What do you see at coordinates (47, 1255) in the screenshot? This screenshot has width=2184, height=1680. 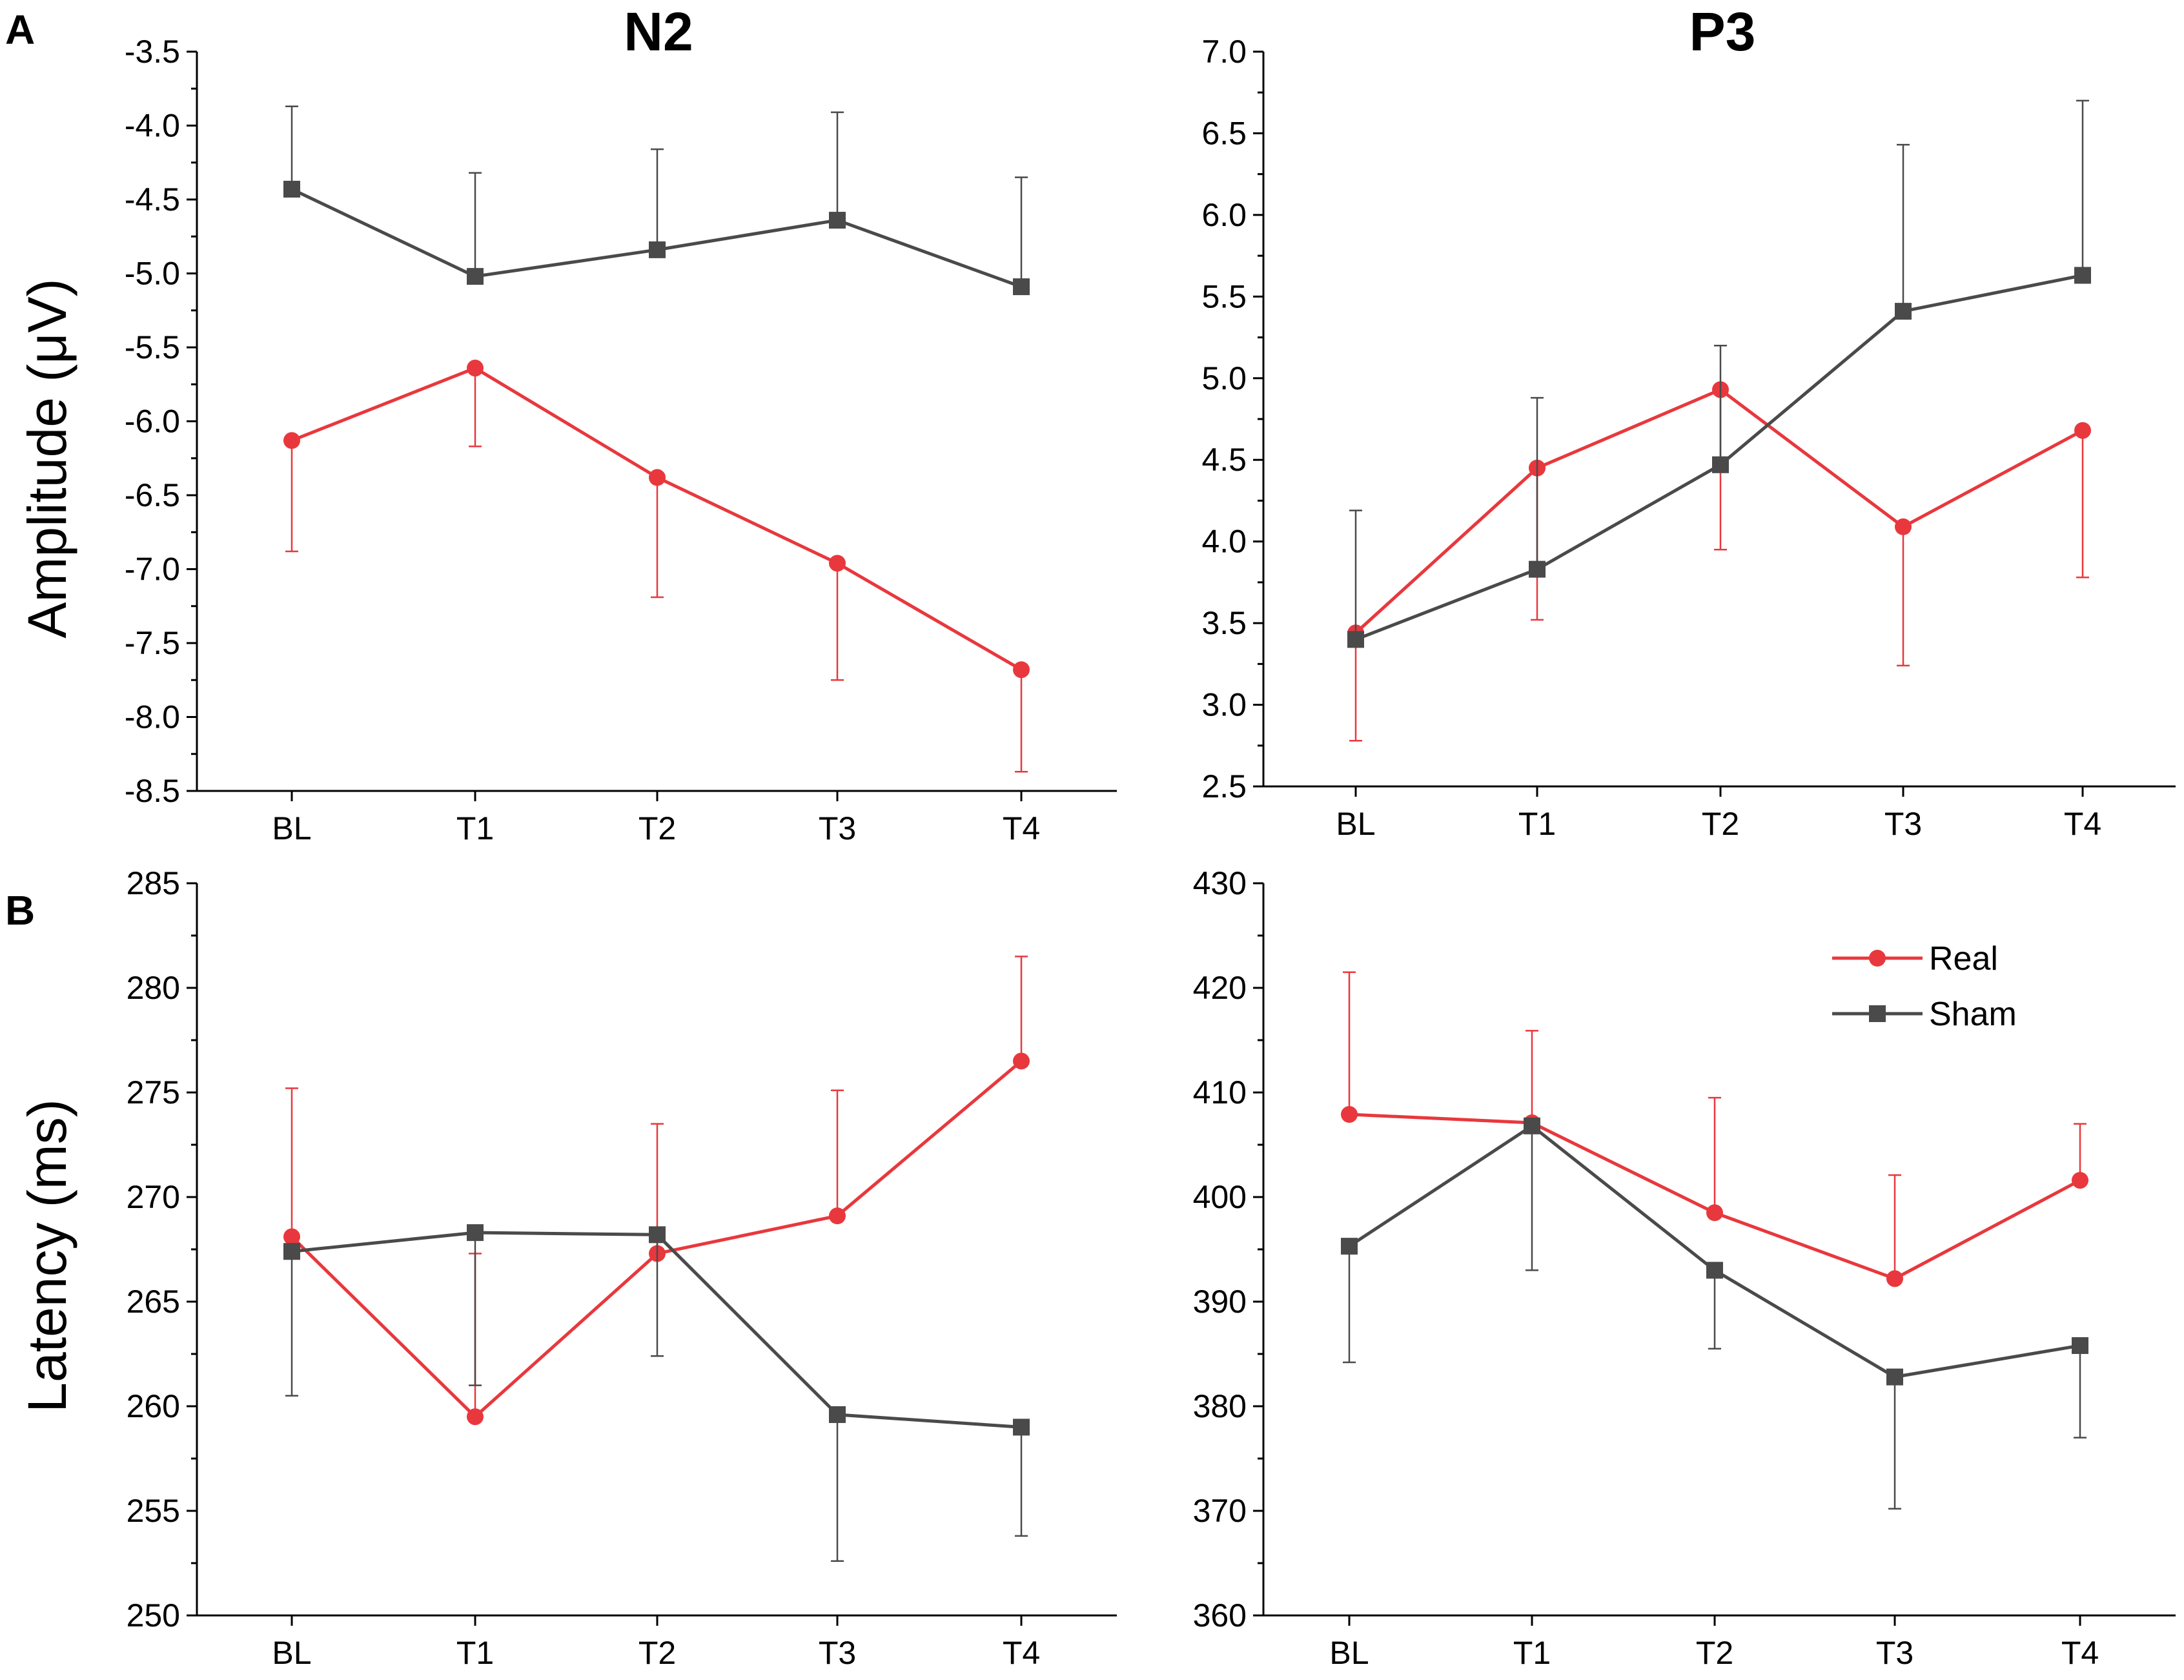 I see `y-axis-label-latency: Latency (ms)` at bounding box center [47, 1255].